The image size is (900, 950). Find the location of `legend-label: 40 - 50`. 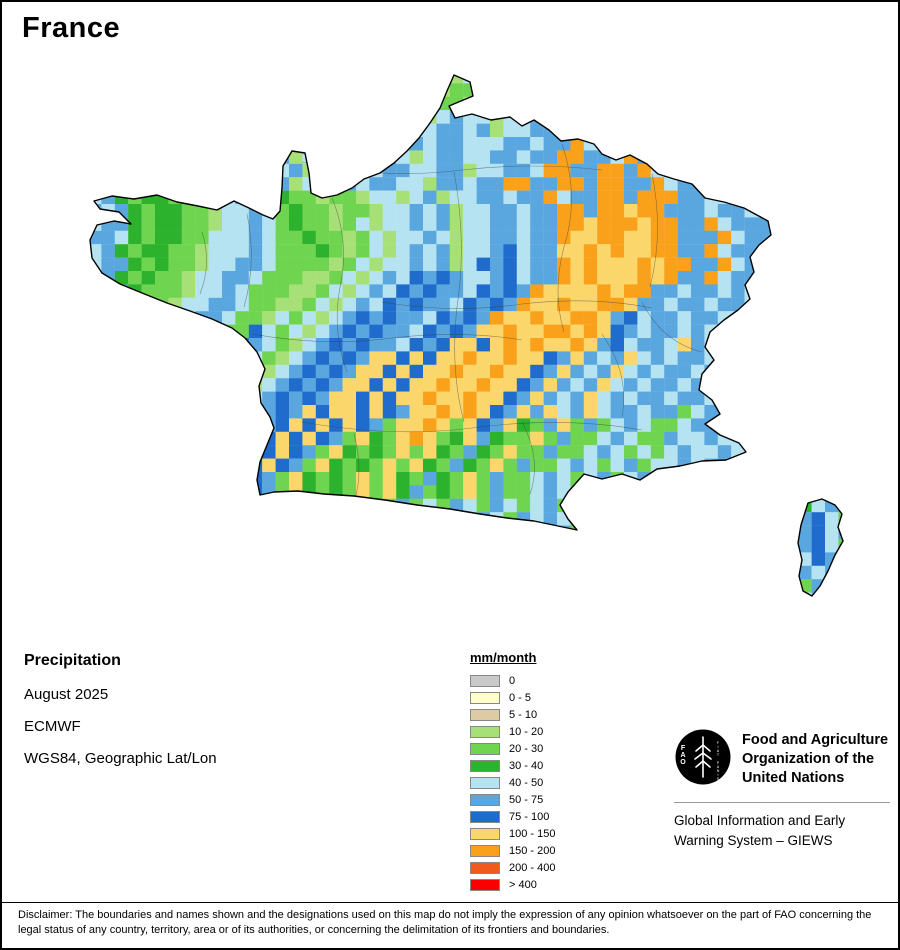

legend-label: 40 - 50 is located at coordinates (526, 782).